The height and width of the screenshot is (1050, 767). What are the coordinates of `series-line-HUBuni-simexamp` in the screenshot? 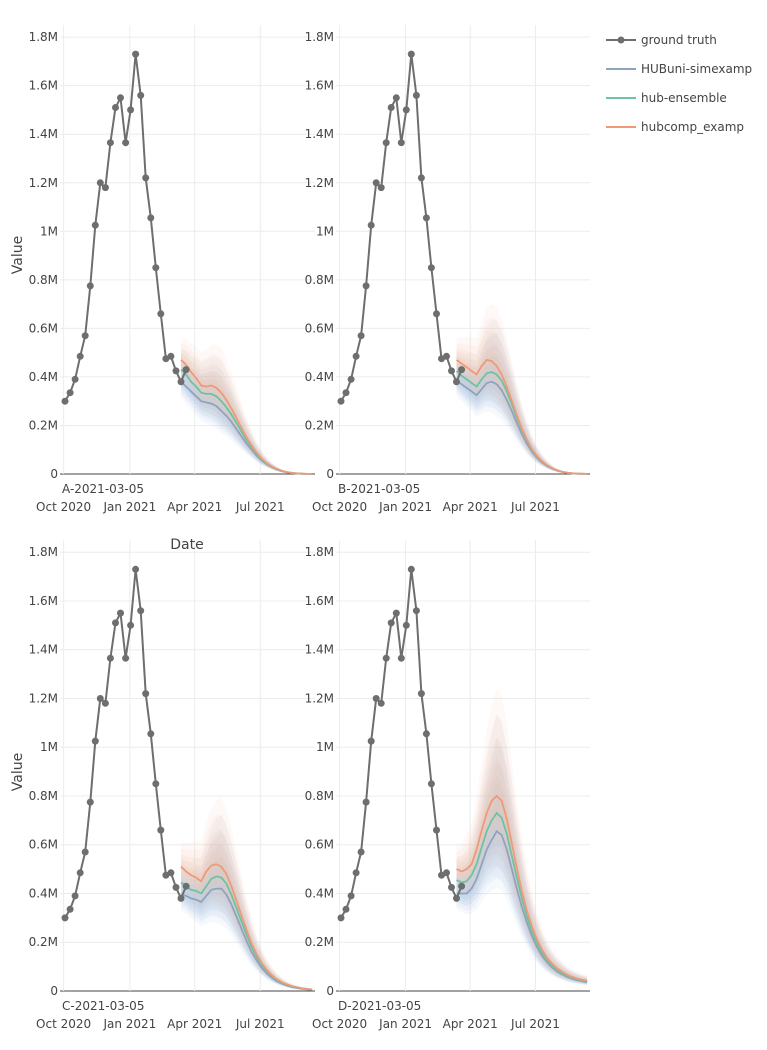 It's located at (522, 906).